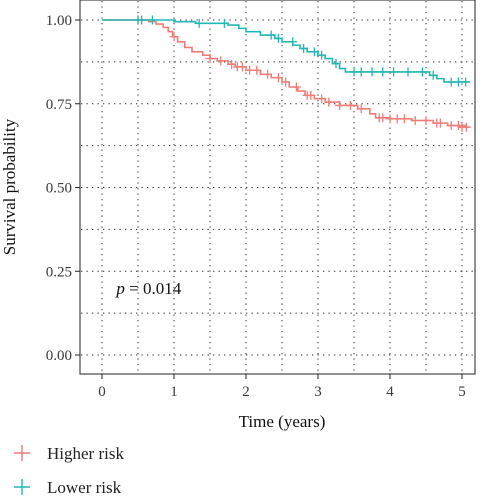  What do you see at coordinates (22, 487) in the screenshot?
I see `legend-marker-lower-risk` at bounding box center [22, 487].